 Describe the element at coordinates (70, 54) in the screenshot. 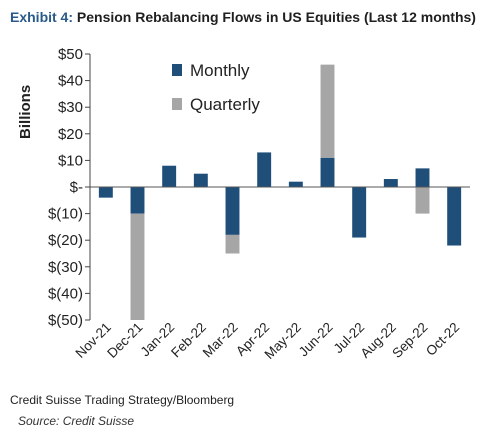

I see `y-tick-label: $50` at that location.